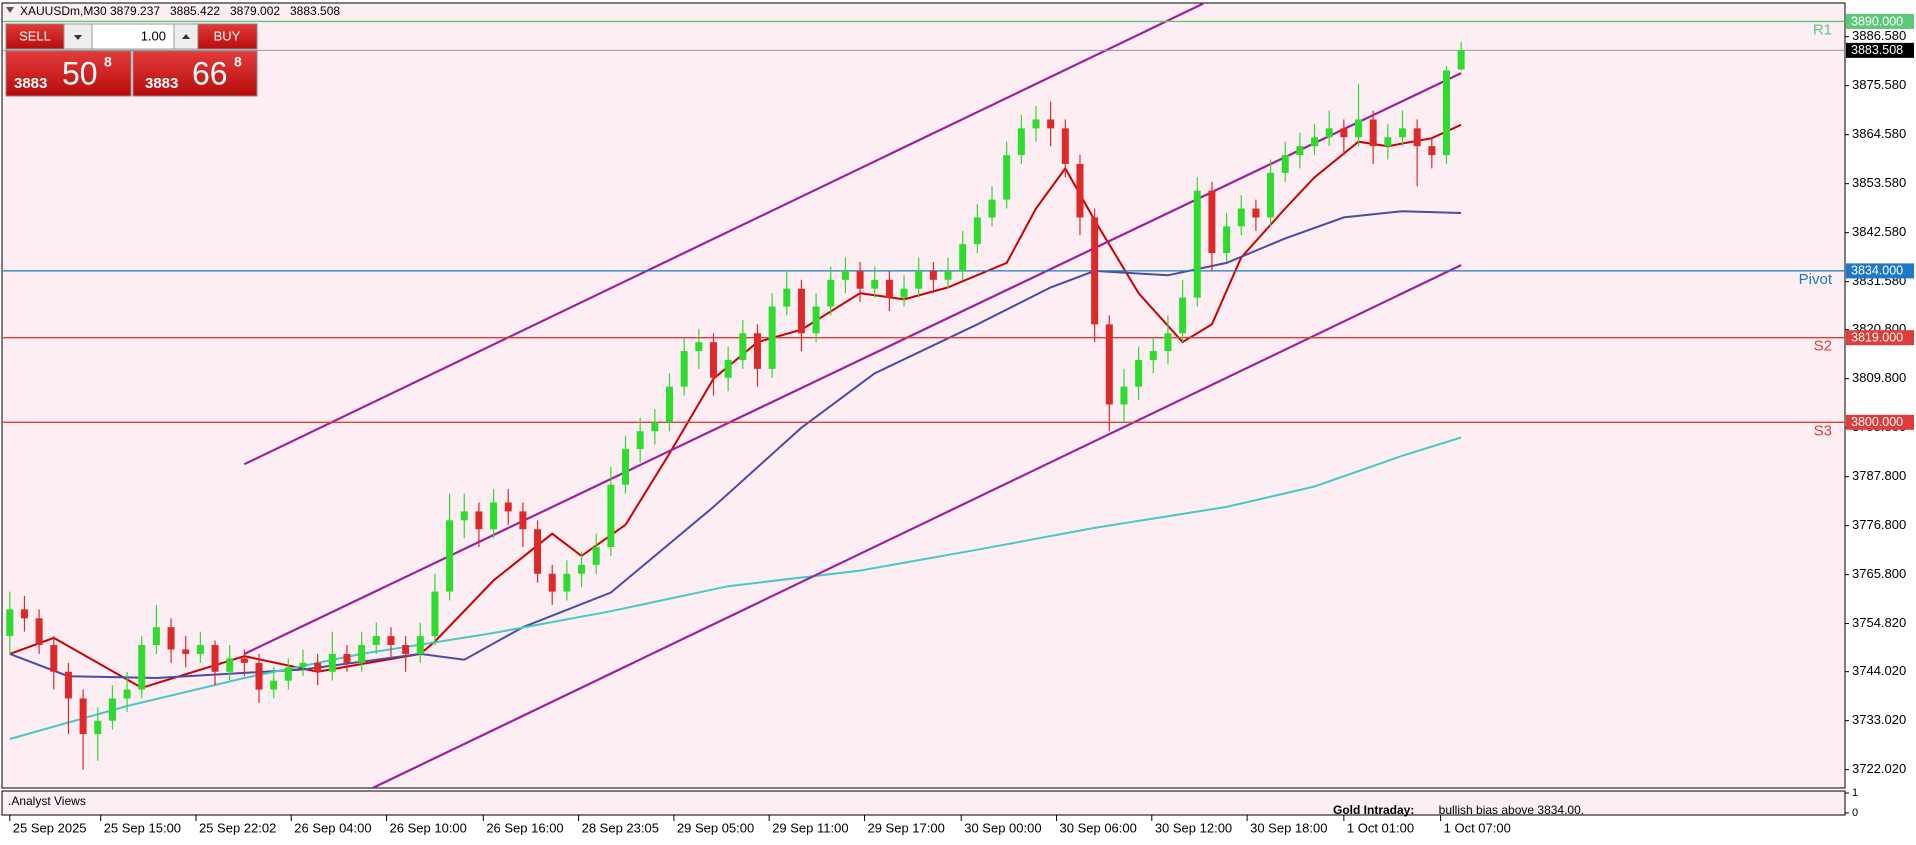 The image size is (1916, 845). Describe the element at coordinates (315, 11) in the screenshot. I see `ohlc-close: 3883.508` at that location.